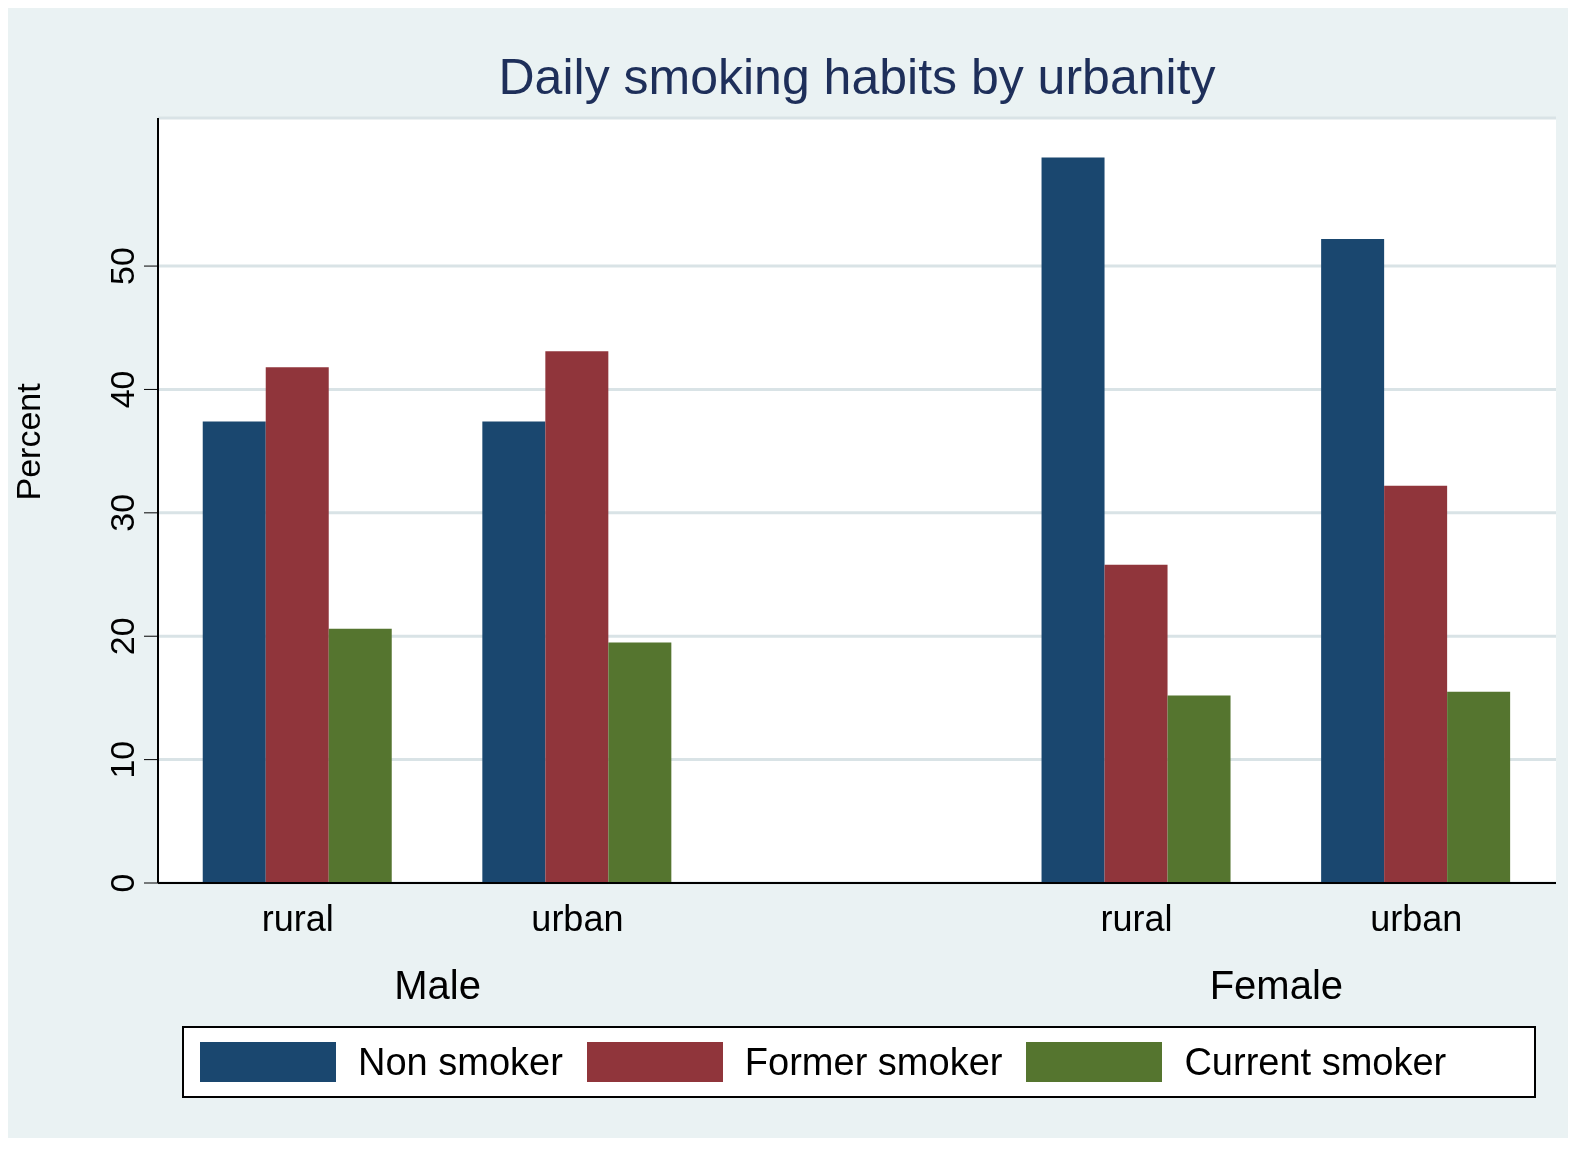 This screenshot has width=1587, height=1155. What do you see at coordinates (1315, 1062) in the screenshot?
I see `legend-label: Current smoker` at bounding box center [1315, 1062].